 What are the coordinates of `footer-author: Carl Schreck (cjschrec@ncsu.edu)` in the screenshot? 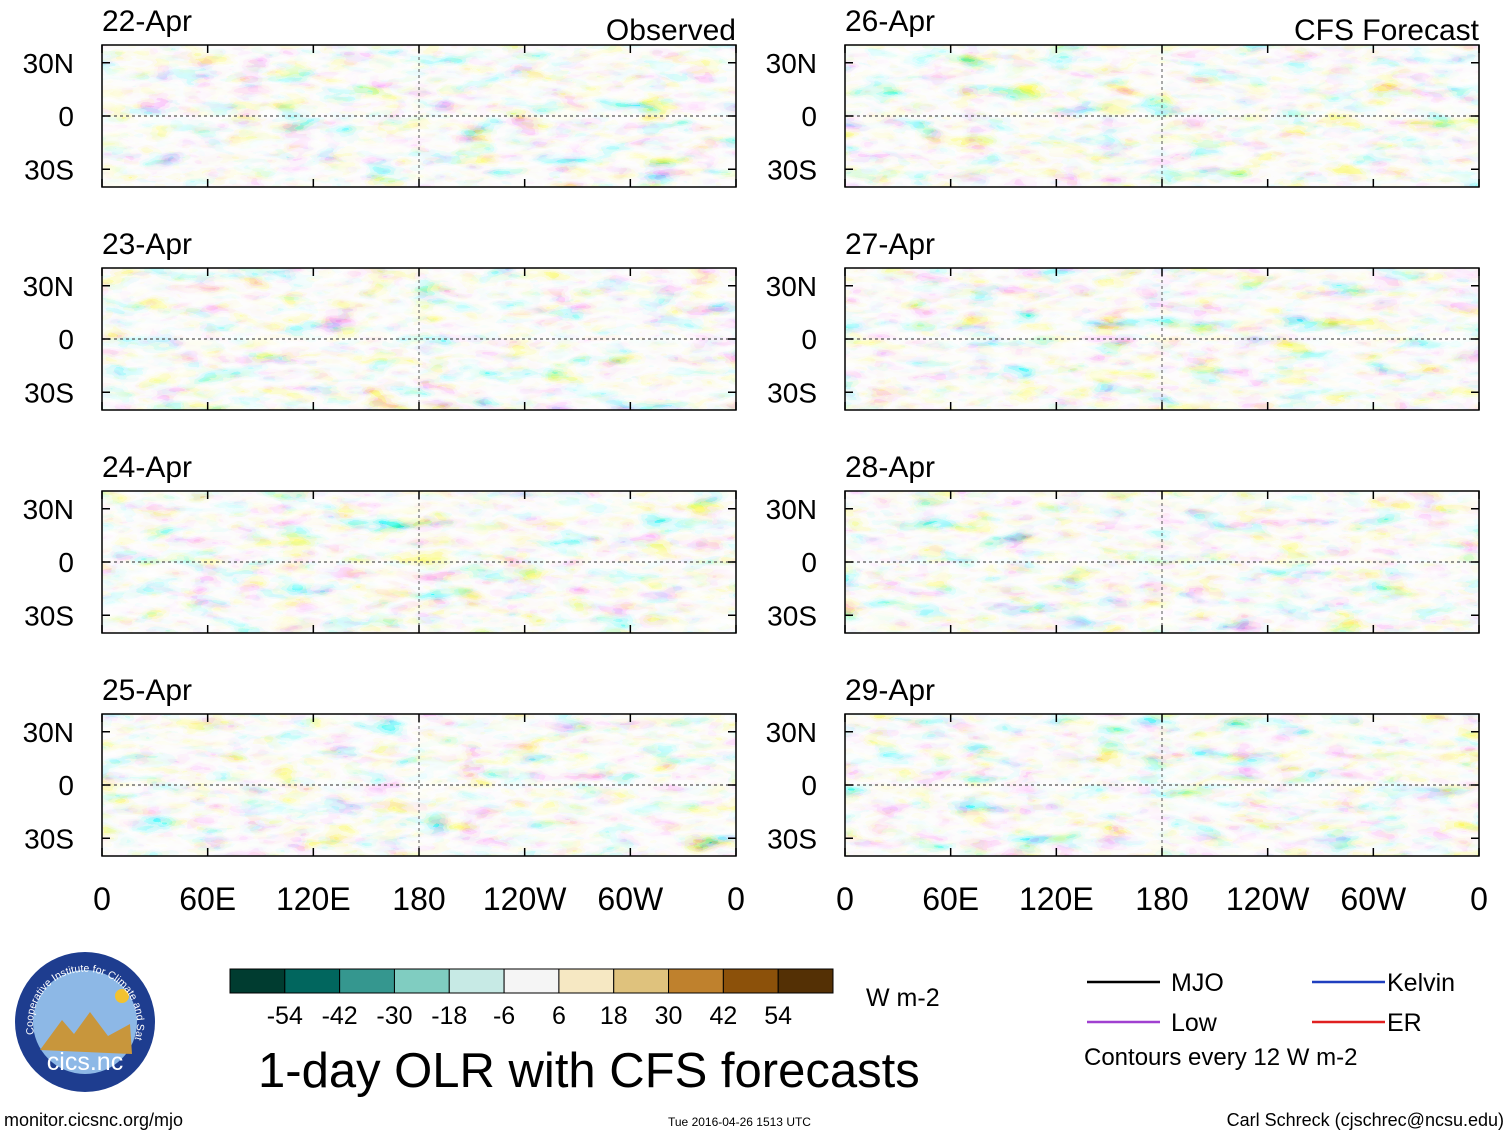 It's located at (1365, 1120).